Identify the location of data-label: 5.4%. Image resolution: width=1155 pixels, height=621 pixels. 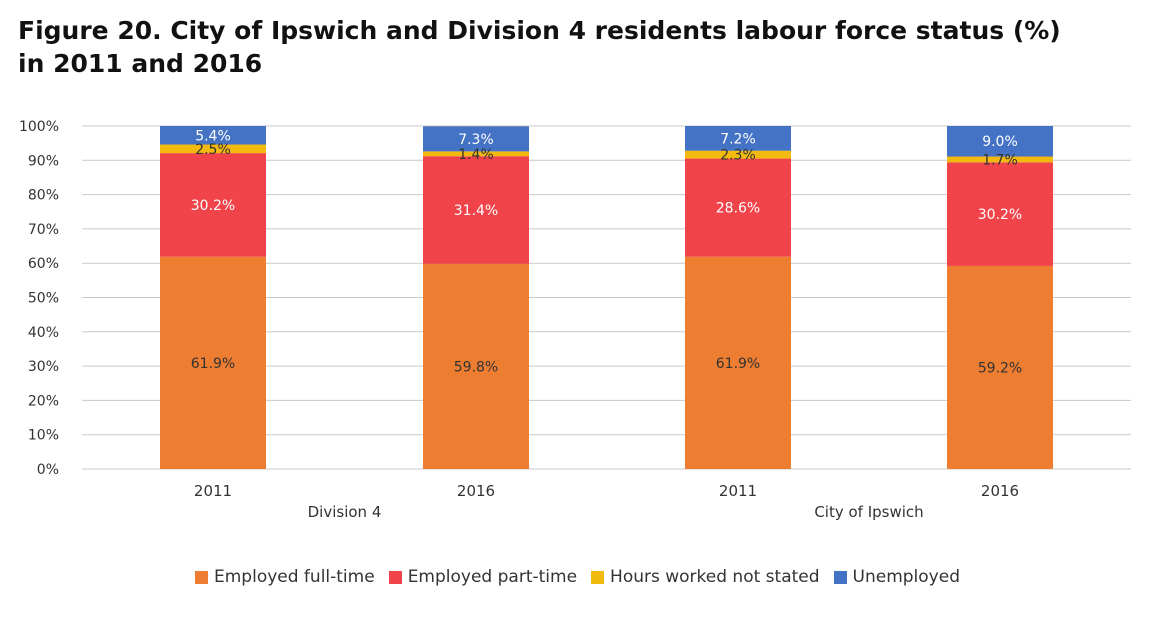
(213, 136).